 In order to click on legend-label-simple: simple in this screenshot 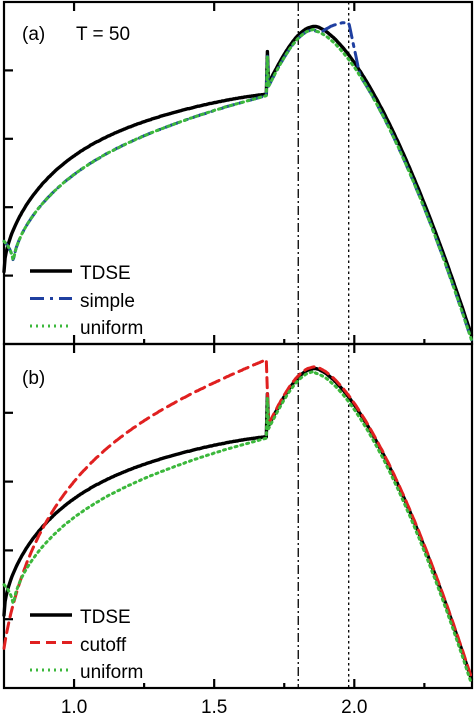, I will do `click(107, 301)`.